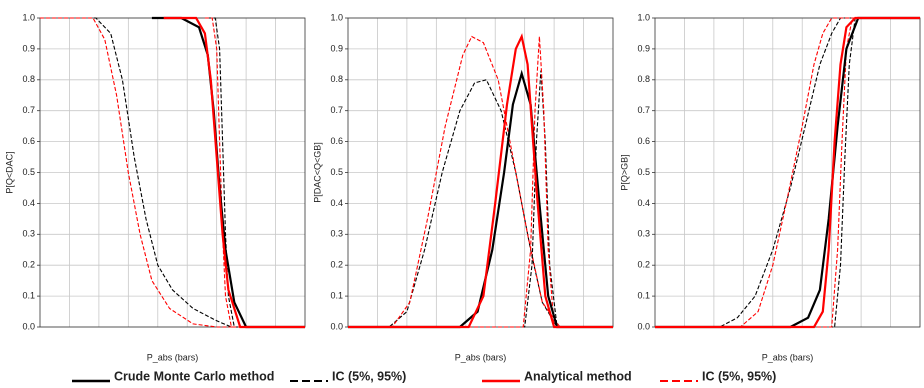 Image resolution: width=924 pixels, height=388 pixels. I want to click on y-axis-label: P[DAC<Q<GB], so click(317, 172).